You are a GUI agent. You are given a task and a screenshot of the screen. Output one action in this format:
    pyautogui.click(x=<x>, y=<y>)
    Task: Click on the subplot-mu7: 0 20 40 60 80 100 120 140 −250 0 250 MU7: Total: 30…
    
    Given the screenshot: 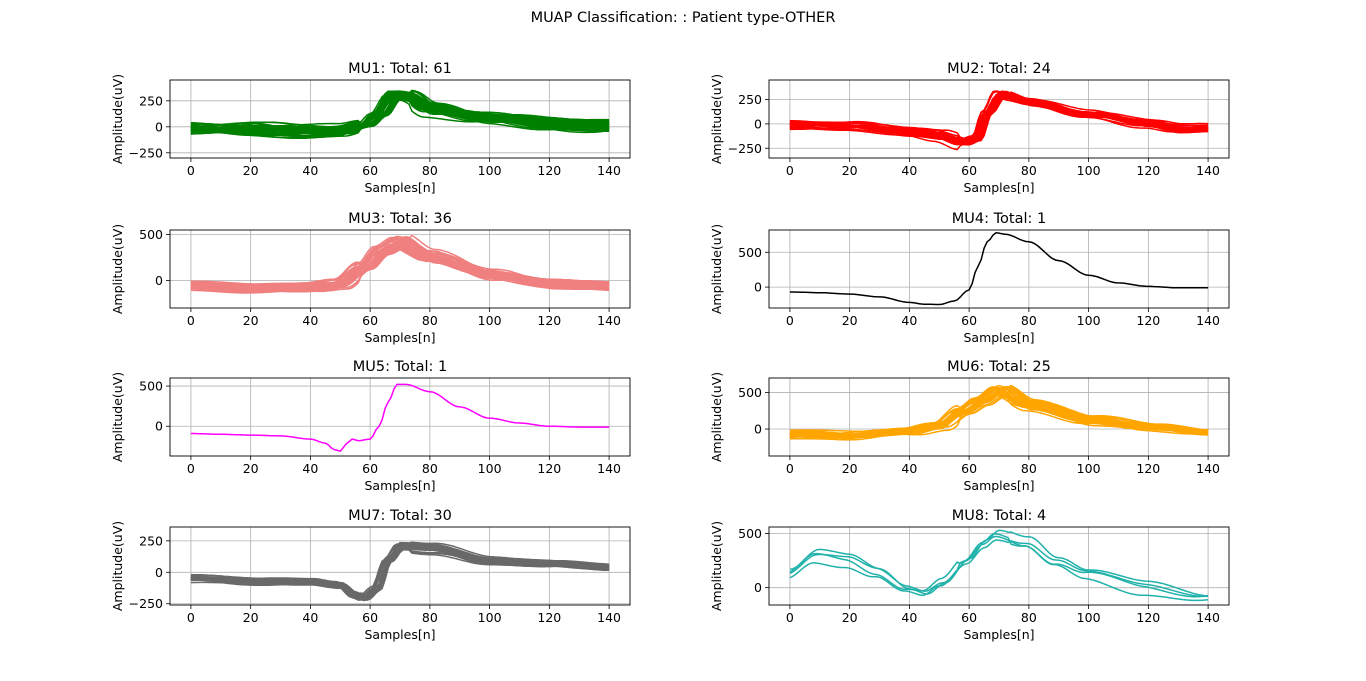 What is the action you would take?
    pyautogui.click(x=370, y=575)
    